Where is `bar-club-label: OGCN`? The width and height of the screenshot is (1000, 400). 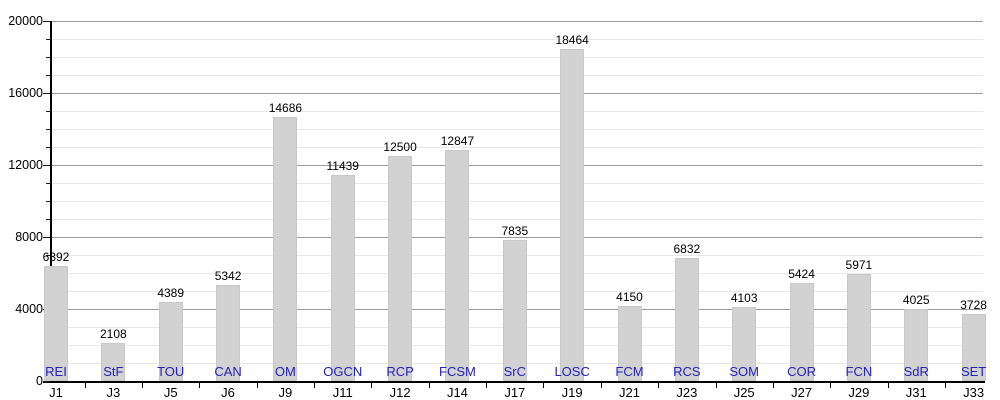
bar-club-label: OGCN is located at coordinates (343, 371).